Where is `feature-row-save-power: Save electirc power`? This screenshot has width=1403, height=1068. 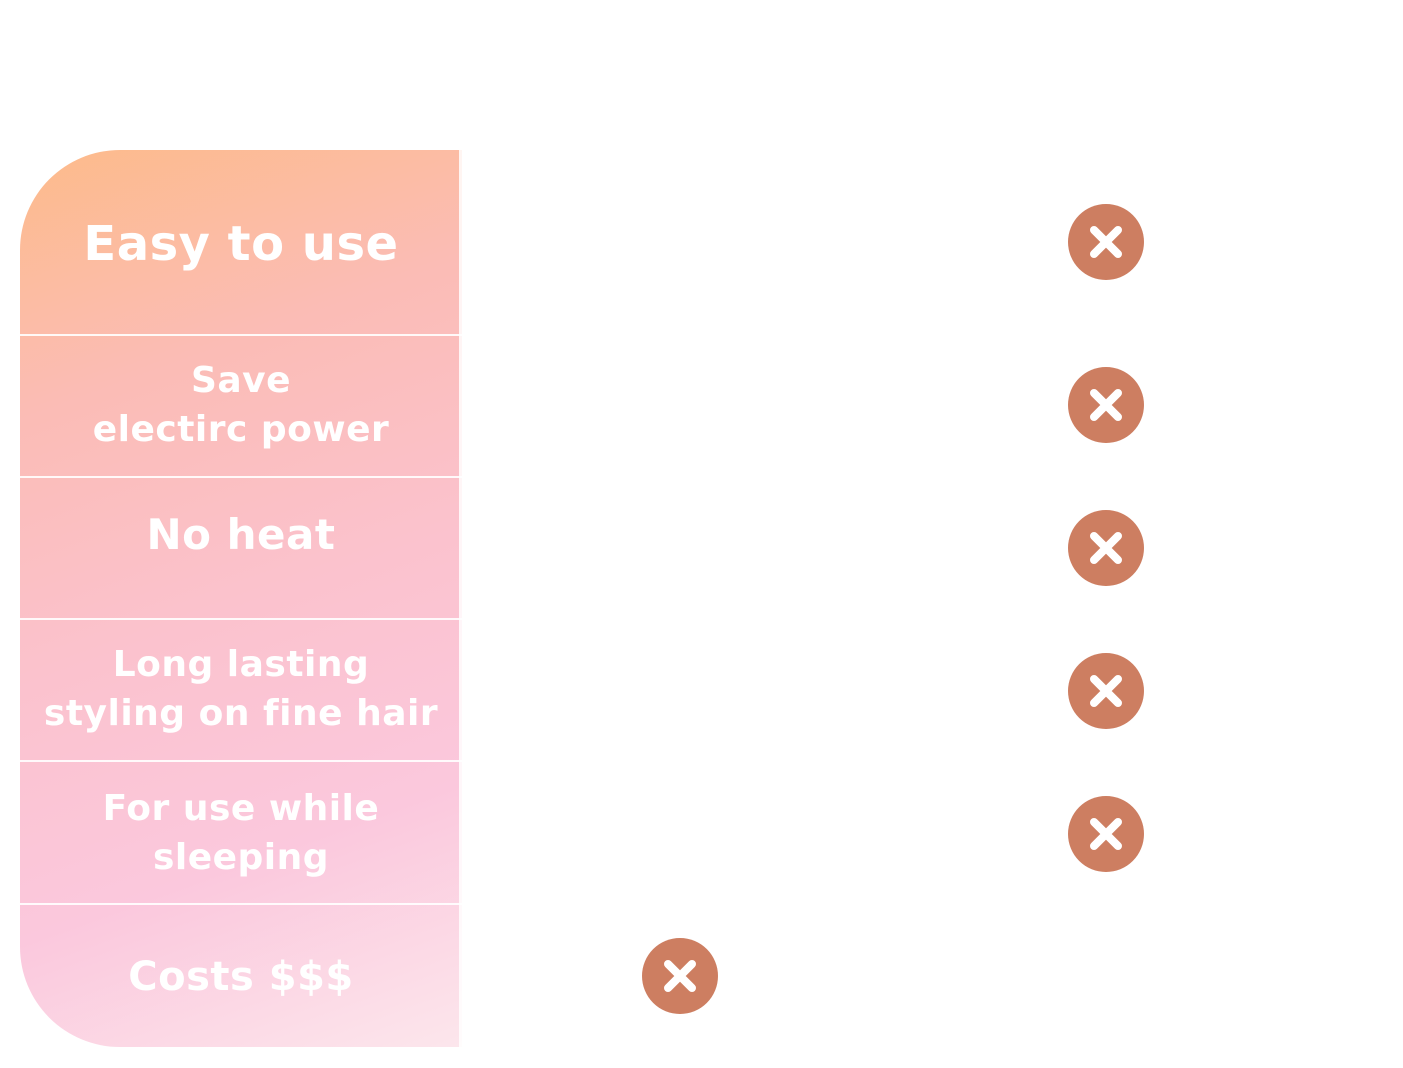
feature-row-save-power: Save electirc power is located at coordinates (241, 405).